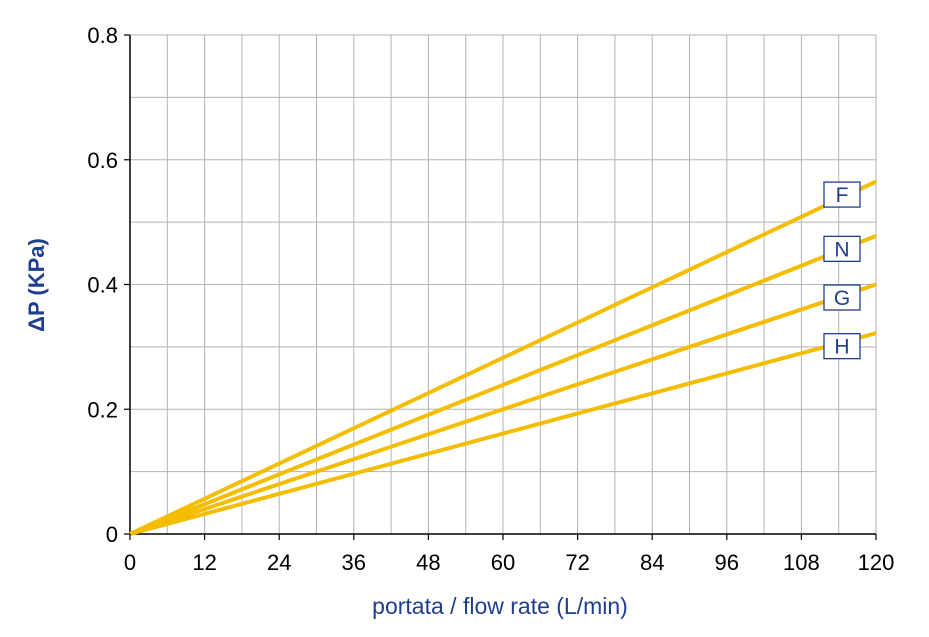  Describe the element at coordinates (577, 562) in the screenshot. I see `x-tick-label: 72` at that location.